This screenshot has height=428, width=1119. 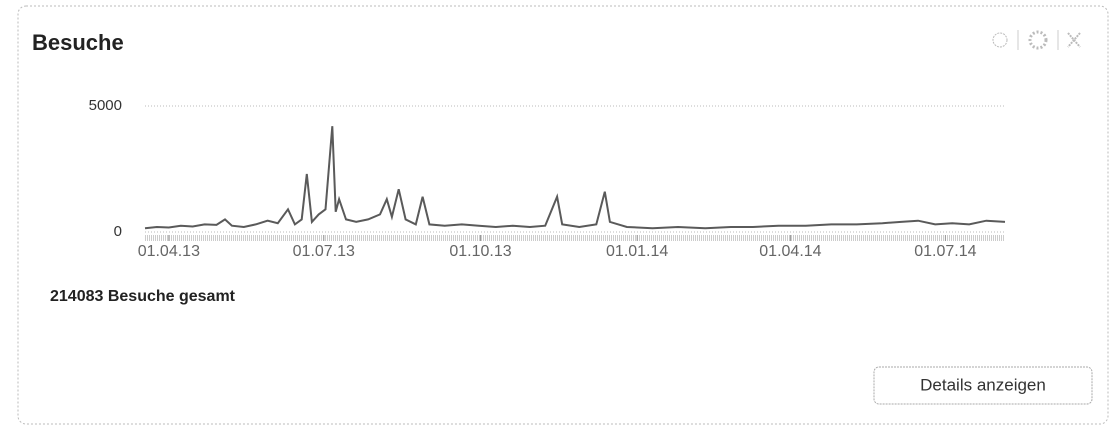 I want to click on x-tick-label: 01.10.13, so click(x=480, y=251).